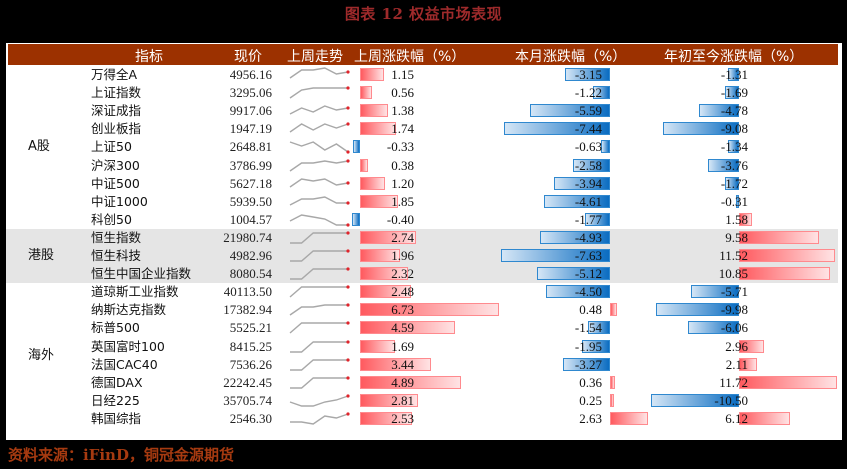  Describe the element at coordinates (422, 256) in the screenshot. I see `hk-group-background` at that location.